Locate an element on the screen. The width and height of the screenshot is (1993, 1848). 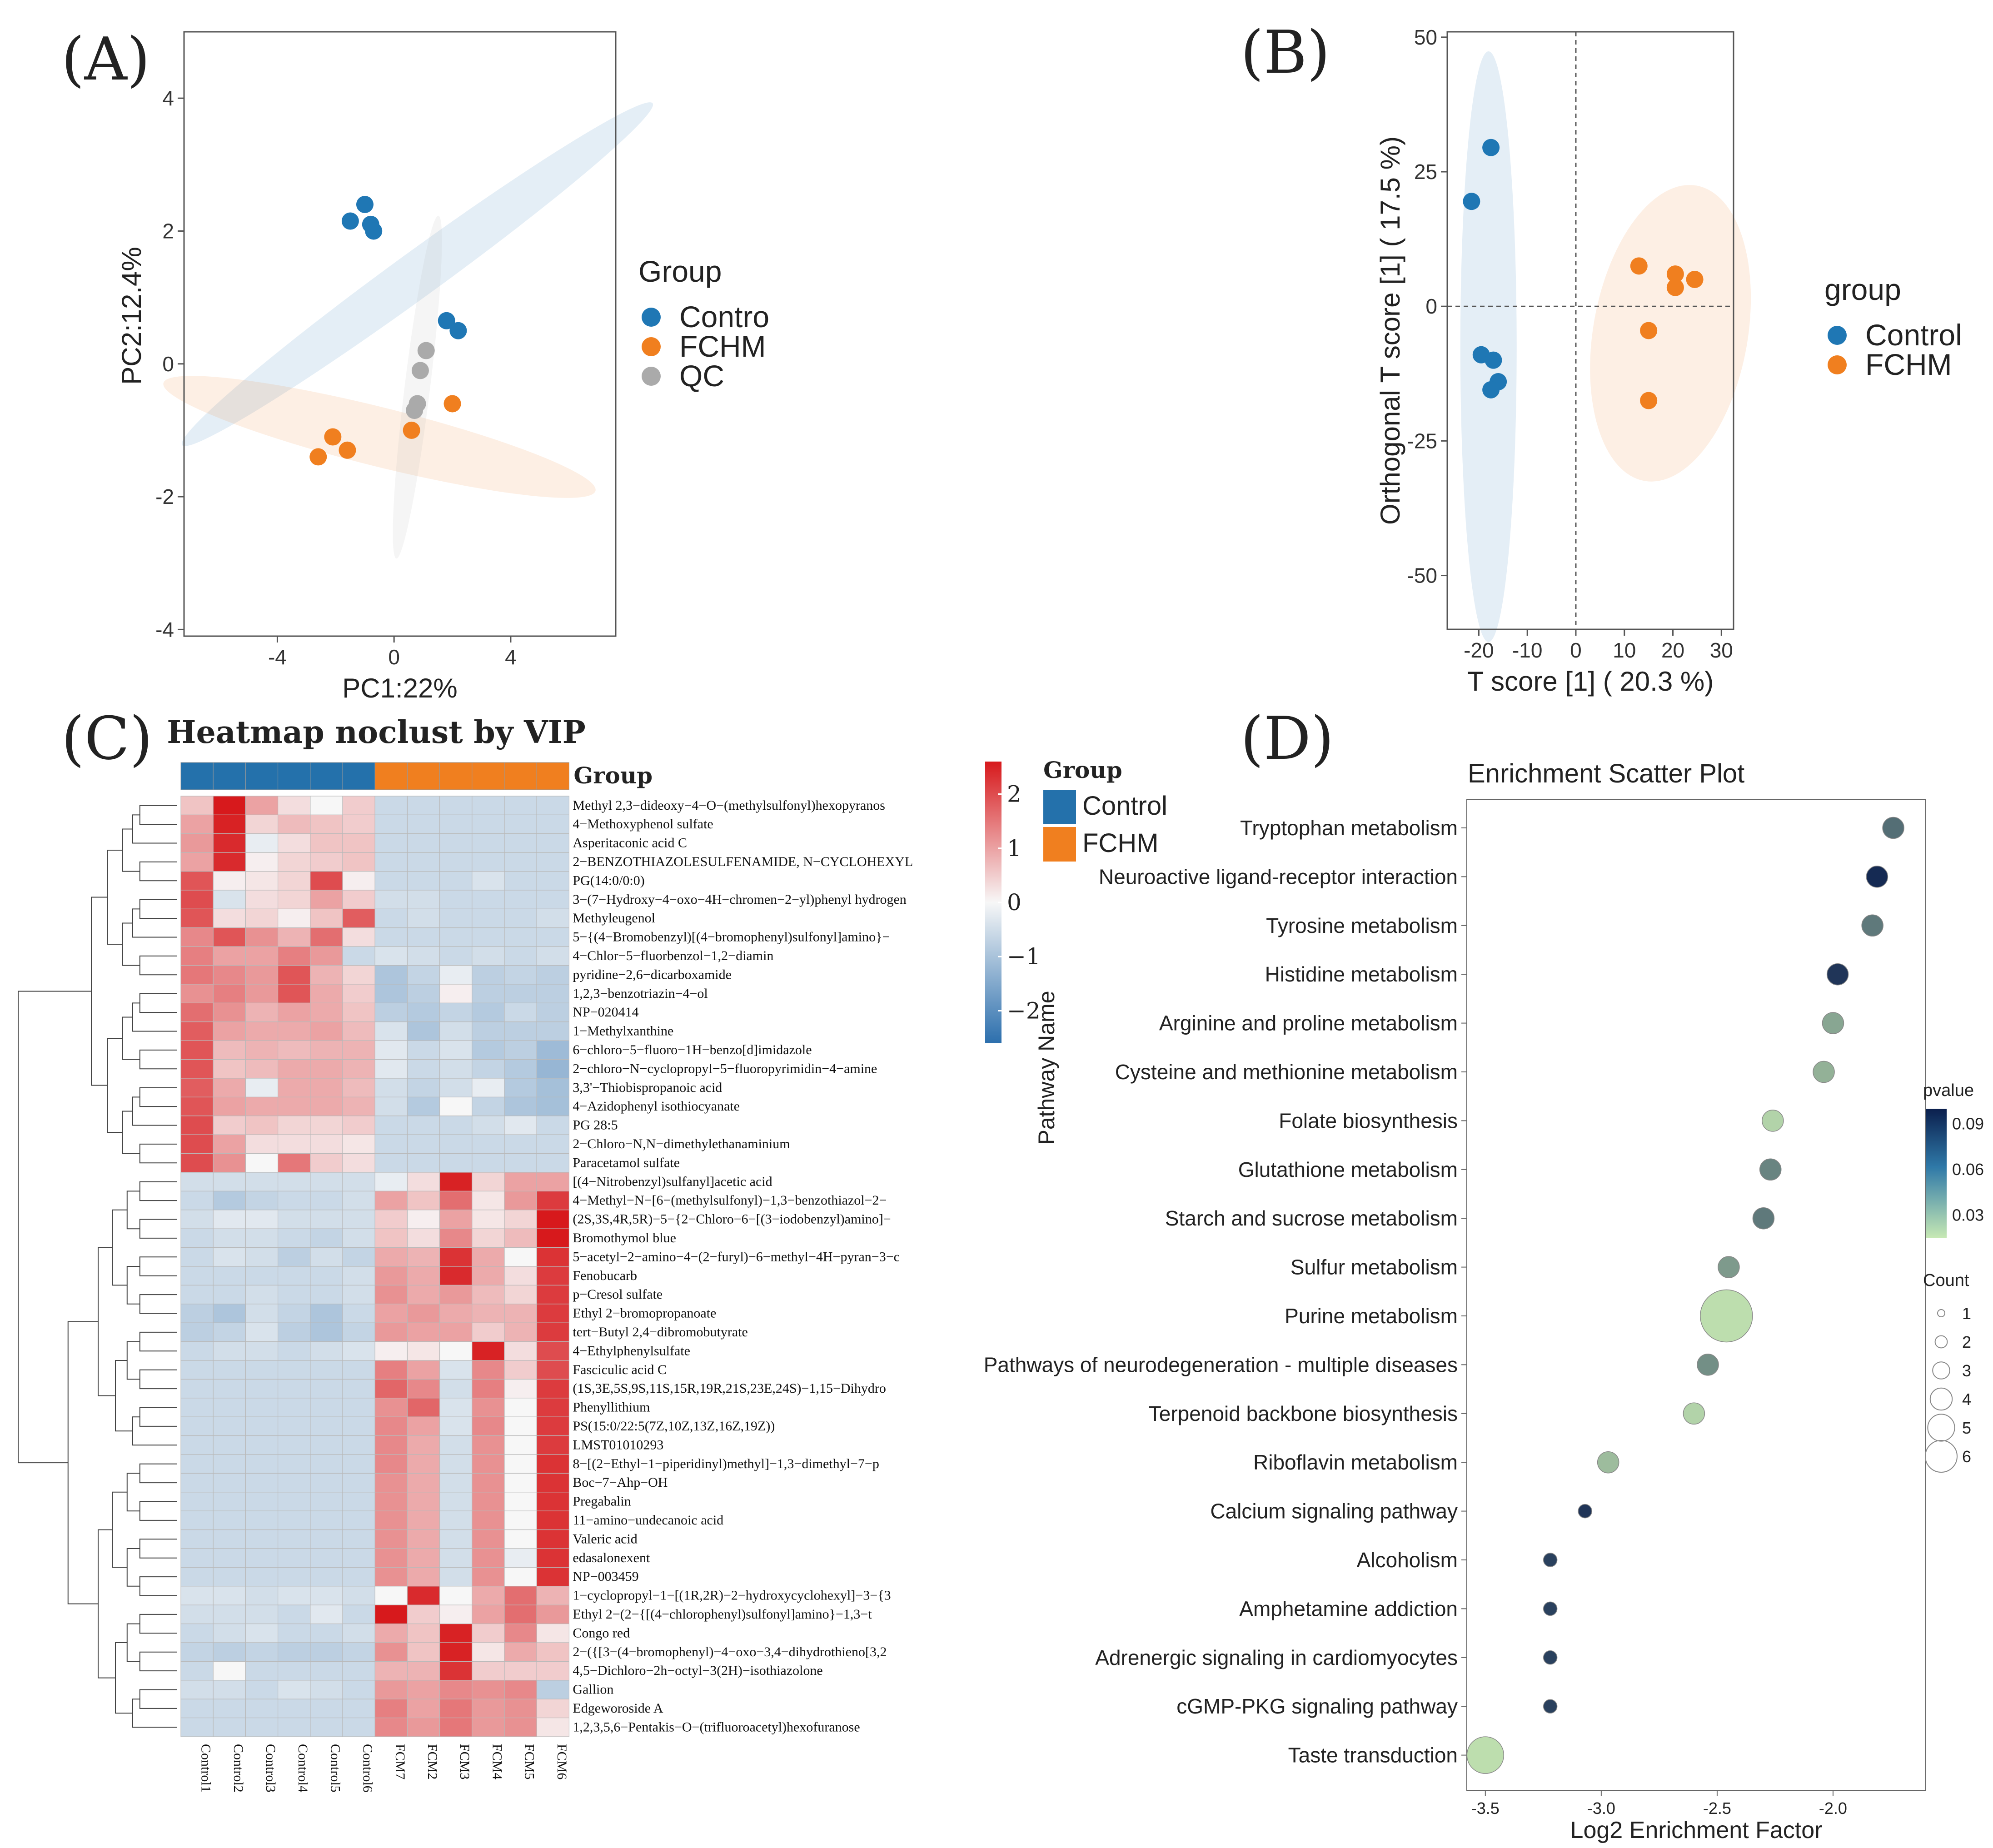
pathway-label: Calcium signaling pathway is located at coordinates (1334, 1511).